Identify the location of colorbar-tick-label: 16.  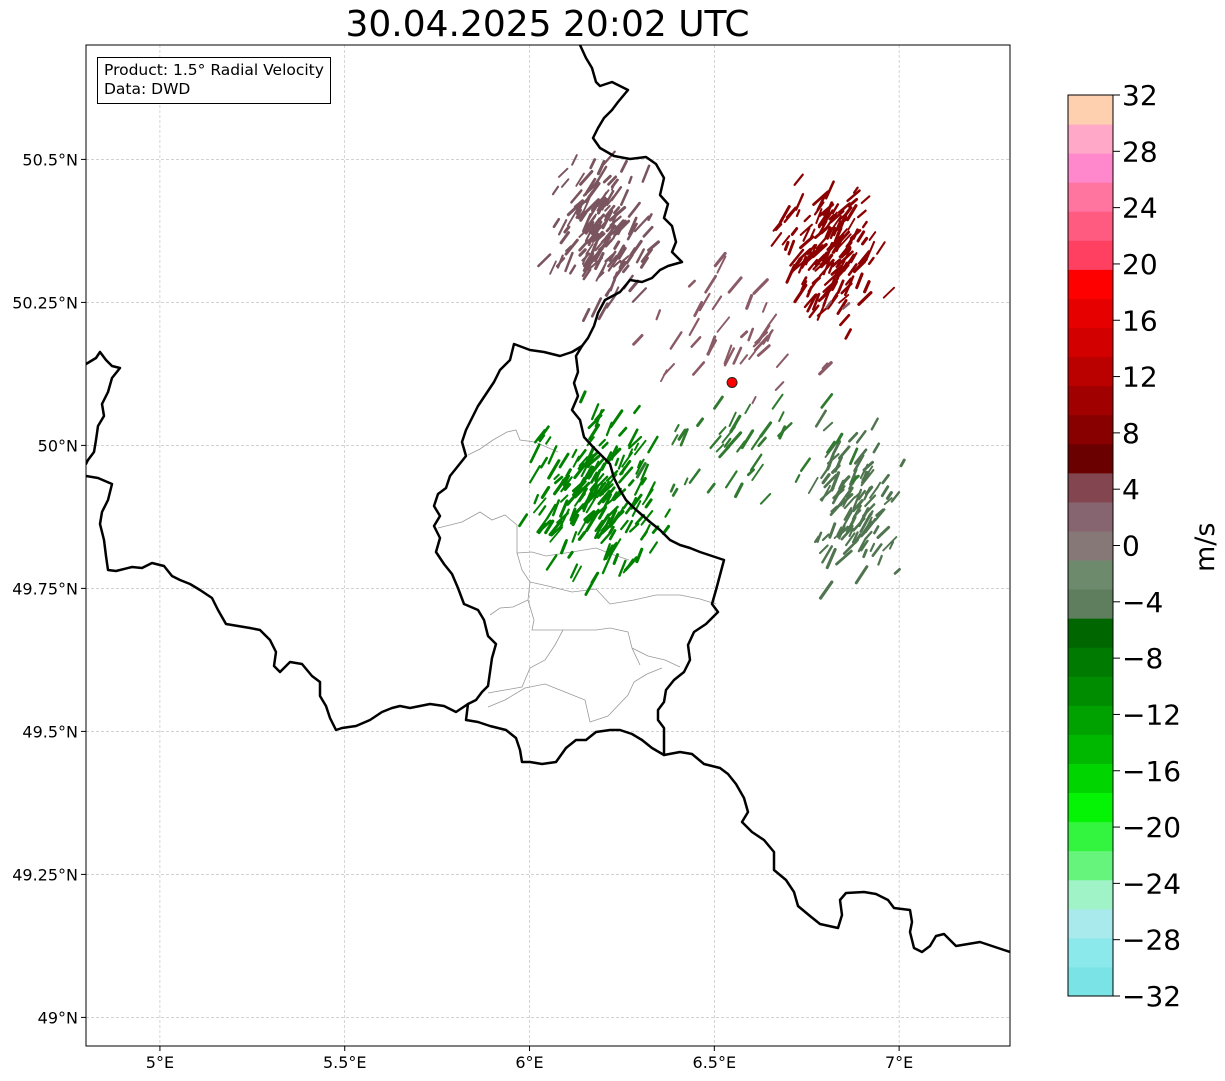
(1140, 320).